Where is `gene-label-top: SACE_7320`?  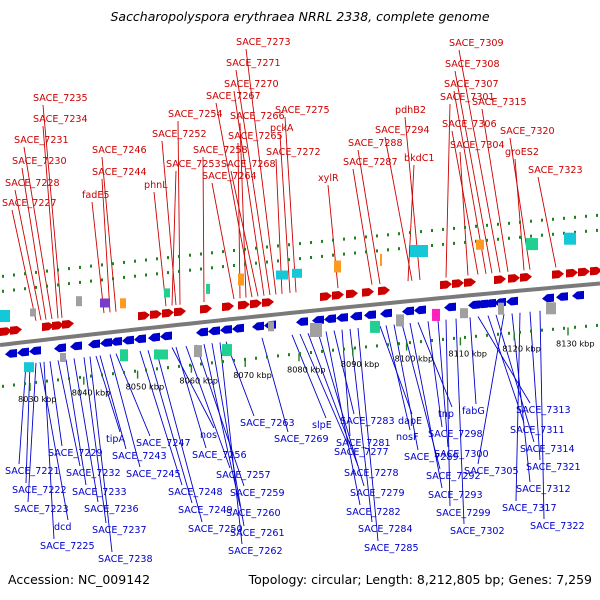 gene-label-top: SACE_7320 is located at coordinates (527, 131).